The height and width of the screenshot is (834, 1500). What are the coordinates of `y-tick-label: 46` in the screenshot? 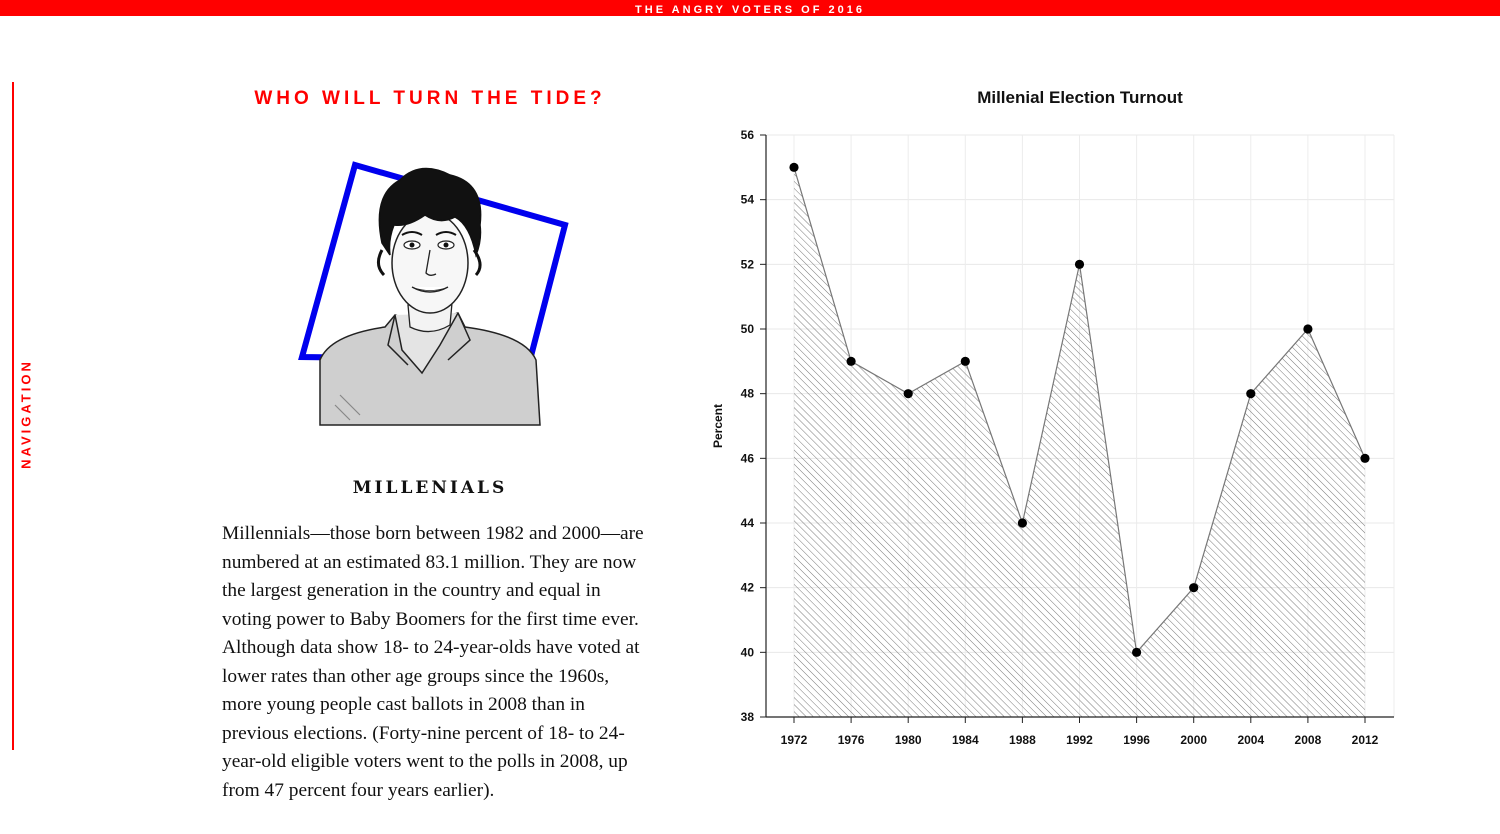 It's located at (748, 458).